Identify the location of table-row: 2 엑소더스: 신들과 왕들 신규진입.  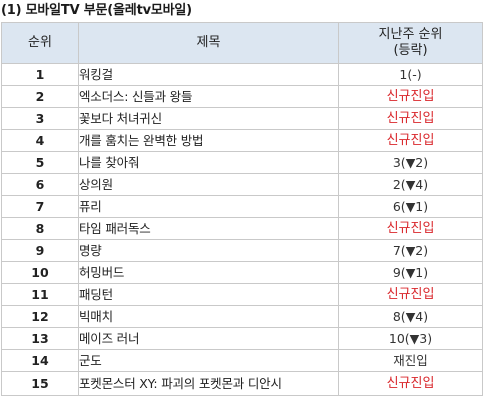
(242, 96).